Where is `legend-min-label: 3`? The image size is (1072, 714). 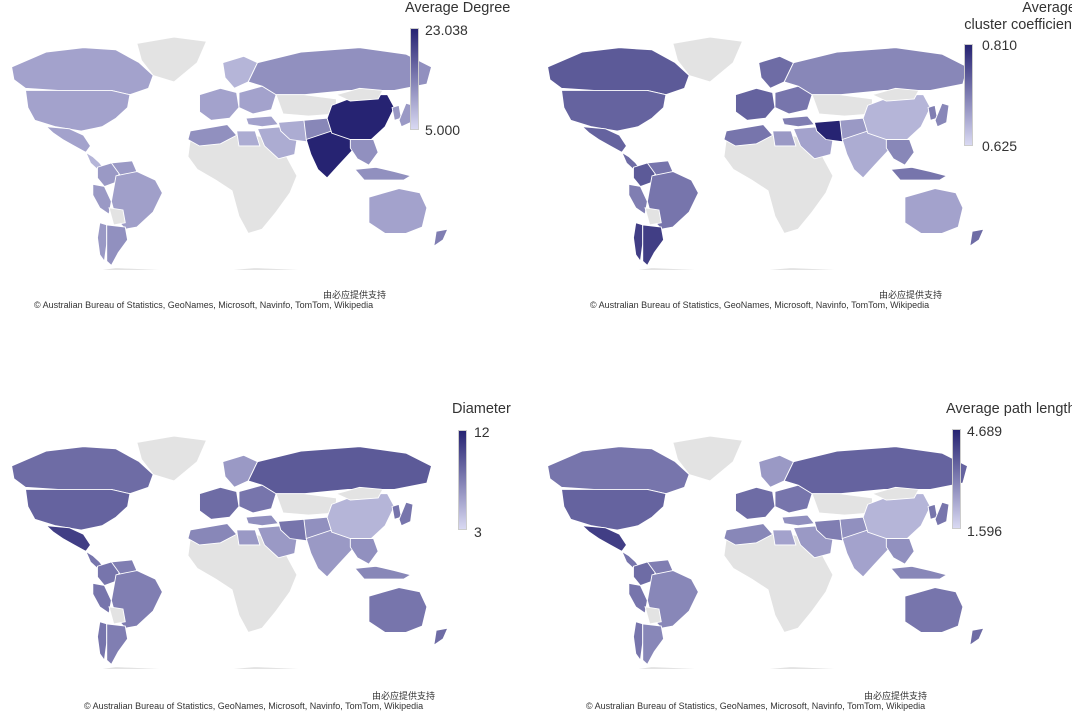 legend-min-label: 3 is located at coordinates (478, 532).